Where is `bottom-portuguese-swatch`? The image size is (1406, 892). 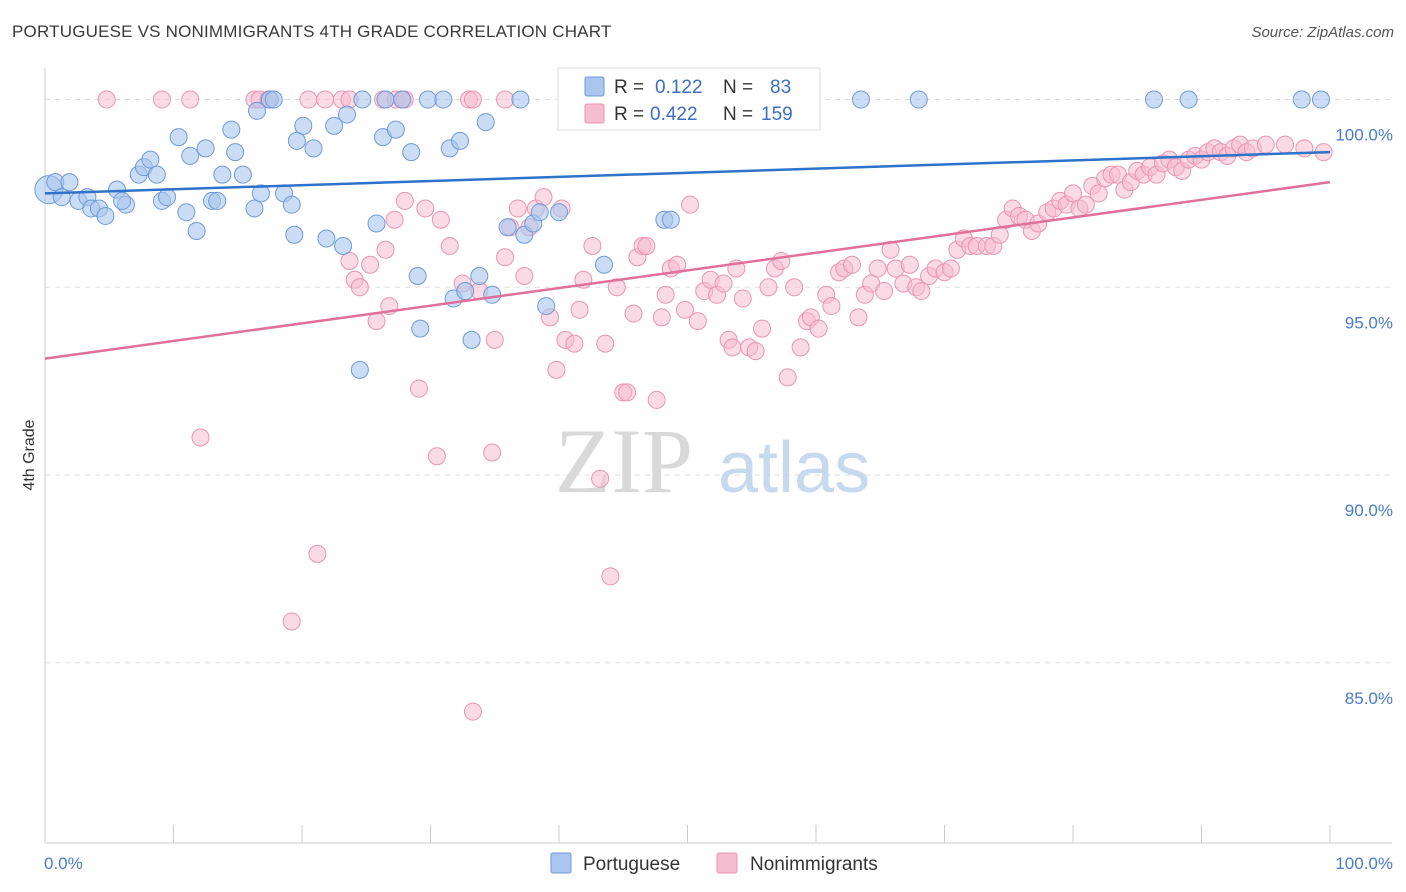 bottom-portuguese-swatch is located at coordinates (561, 863).